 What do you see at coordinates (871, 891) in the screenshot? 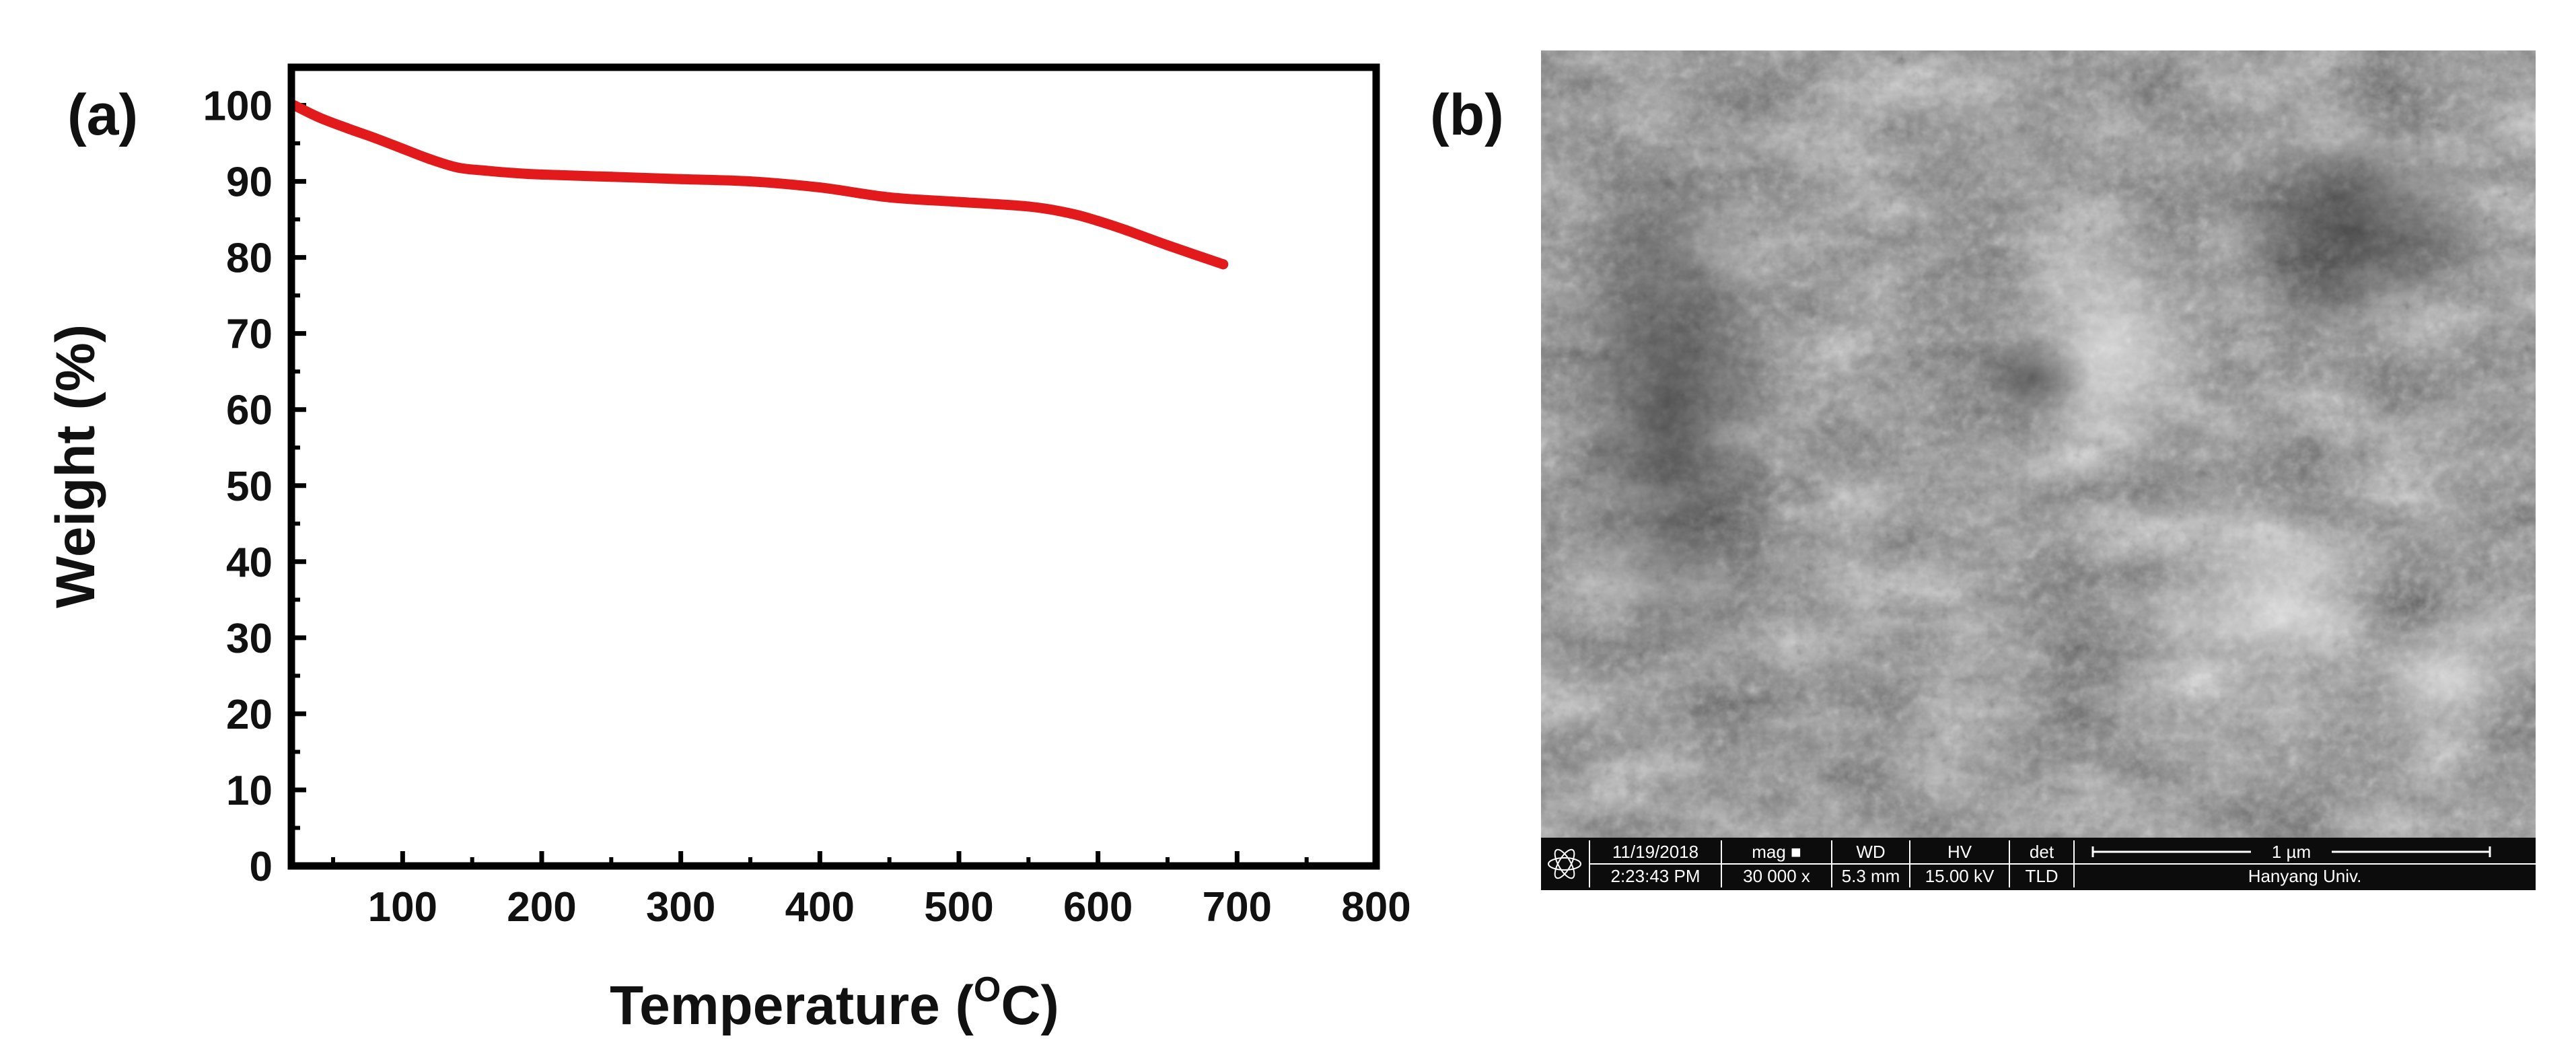
I see `x-axis-ticks: 100 200 300 400 500 600 700 800` at bounding box center [871, 891].